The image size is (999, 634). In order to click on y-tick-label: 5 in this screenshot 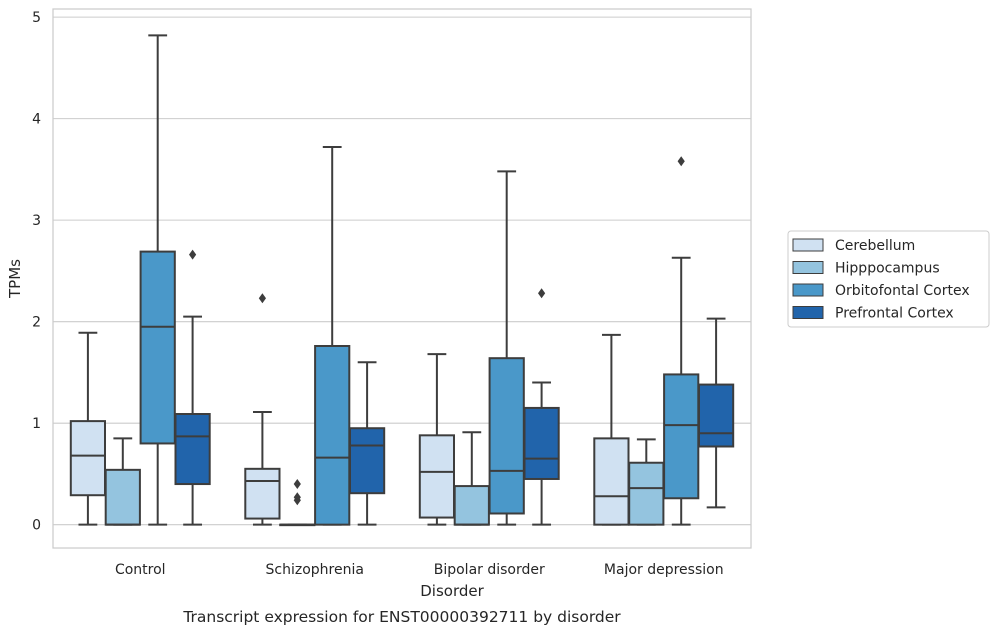, I will do `click(36, 18)`.